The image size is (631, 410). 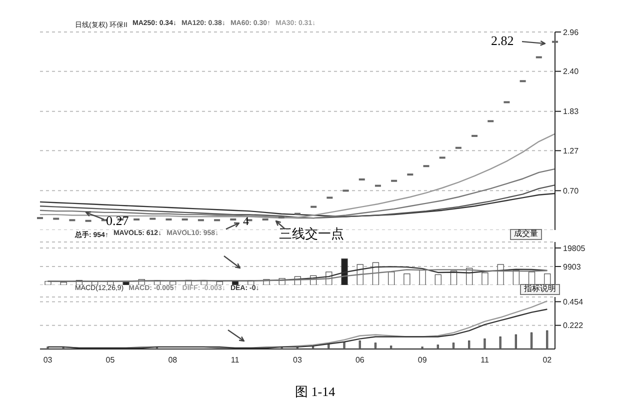 I want to click on y-tick-label: 9903, so click(x=572, y=267).